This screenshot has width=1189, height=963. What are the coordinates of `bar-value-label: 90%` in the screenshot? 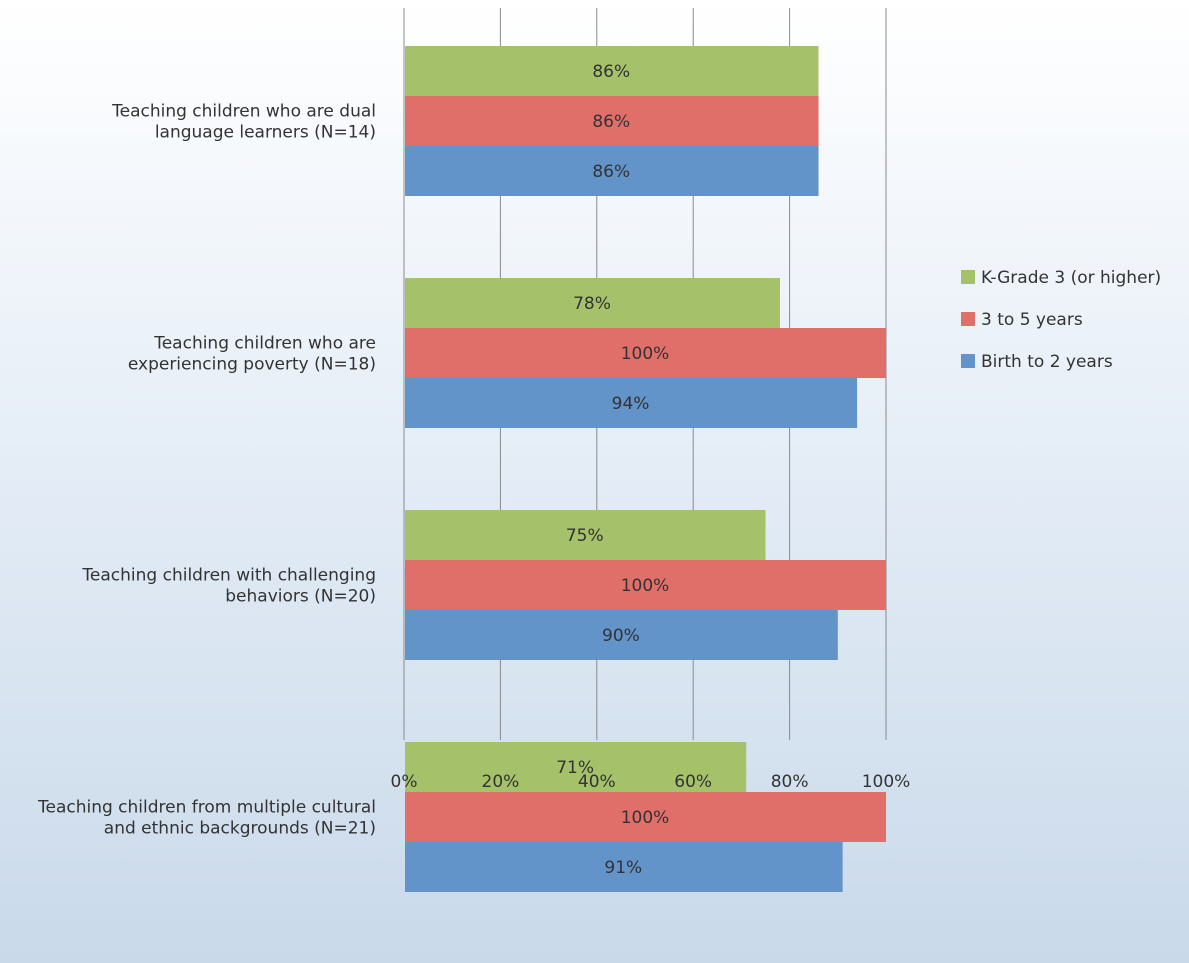 It's located at (621, 636).